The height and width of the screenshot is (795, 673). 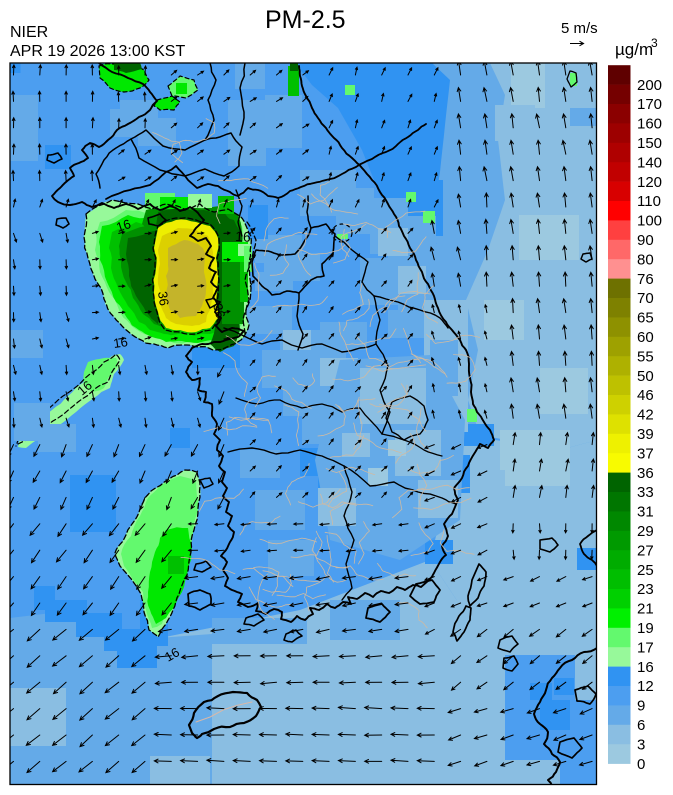 What do you see at coordinates (645, 550) in the screenshot?
I see `svg-text: 27` at bounding box center [645, 550].